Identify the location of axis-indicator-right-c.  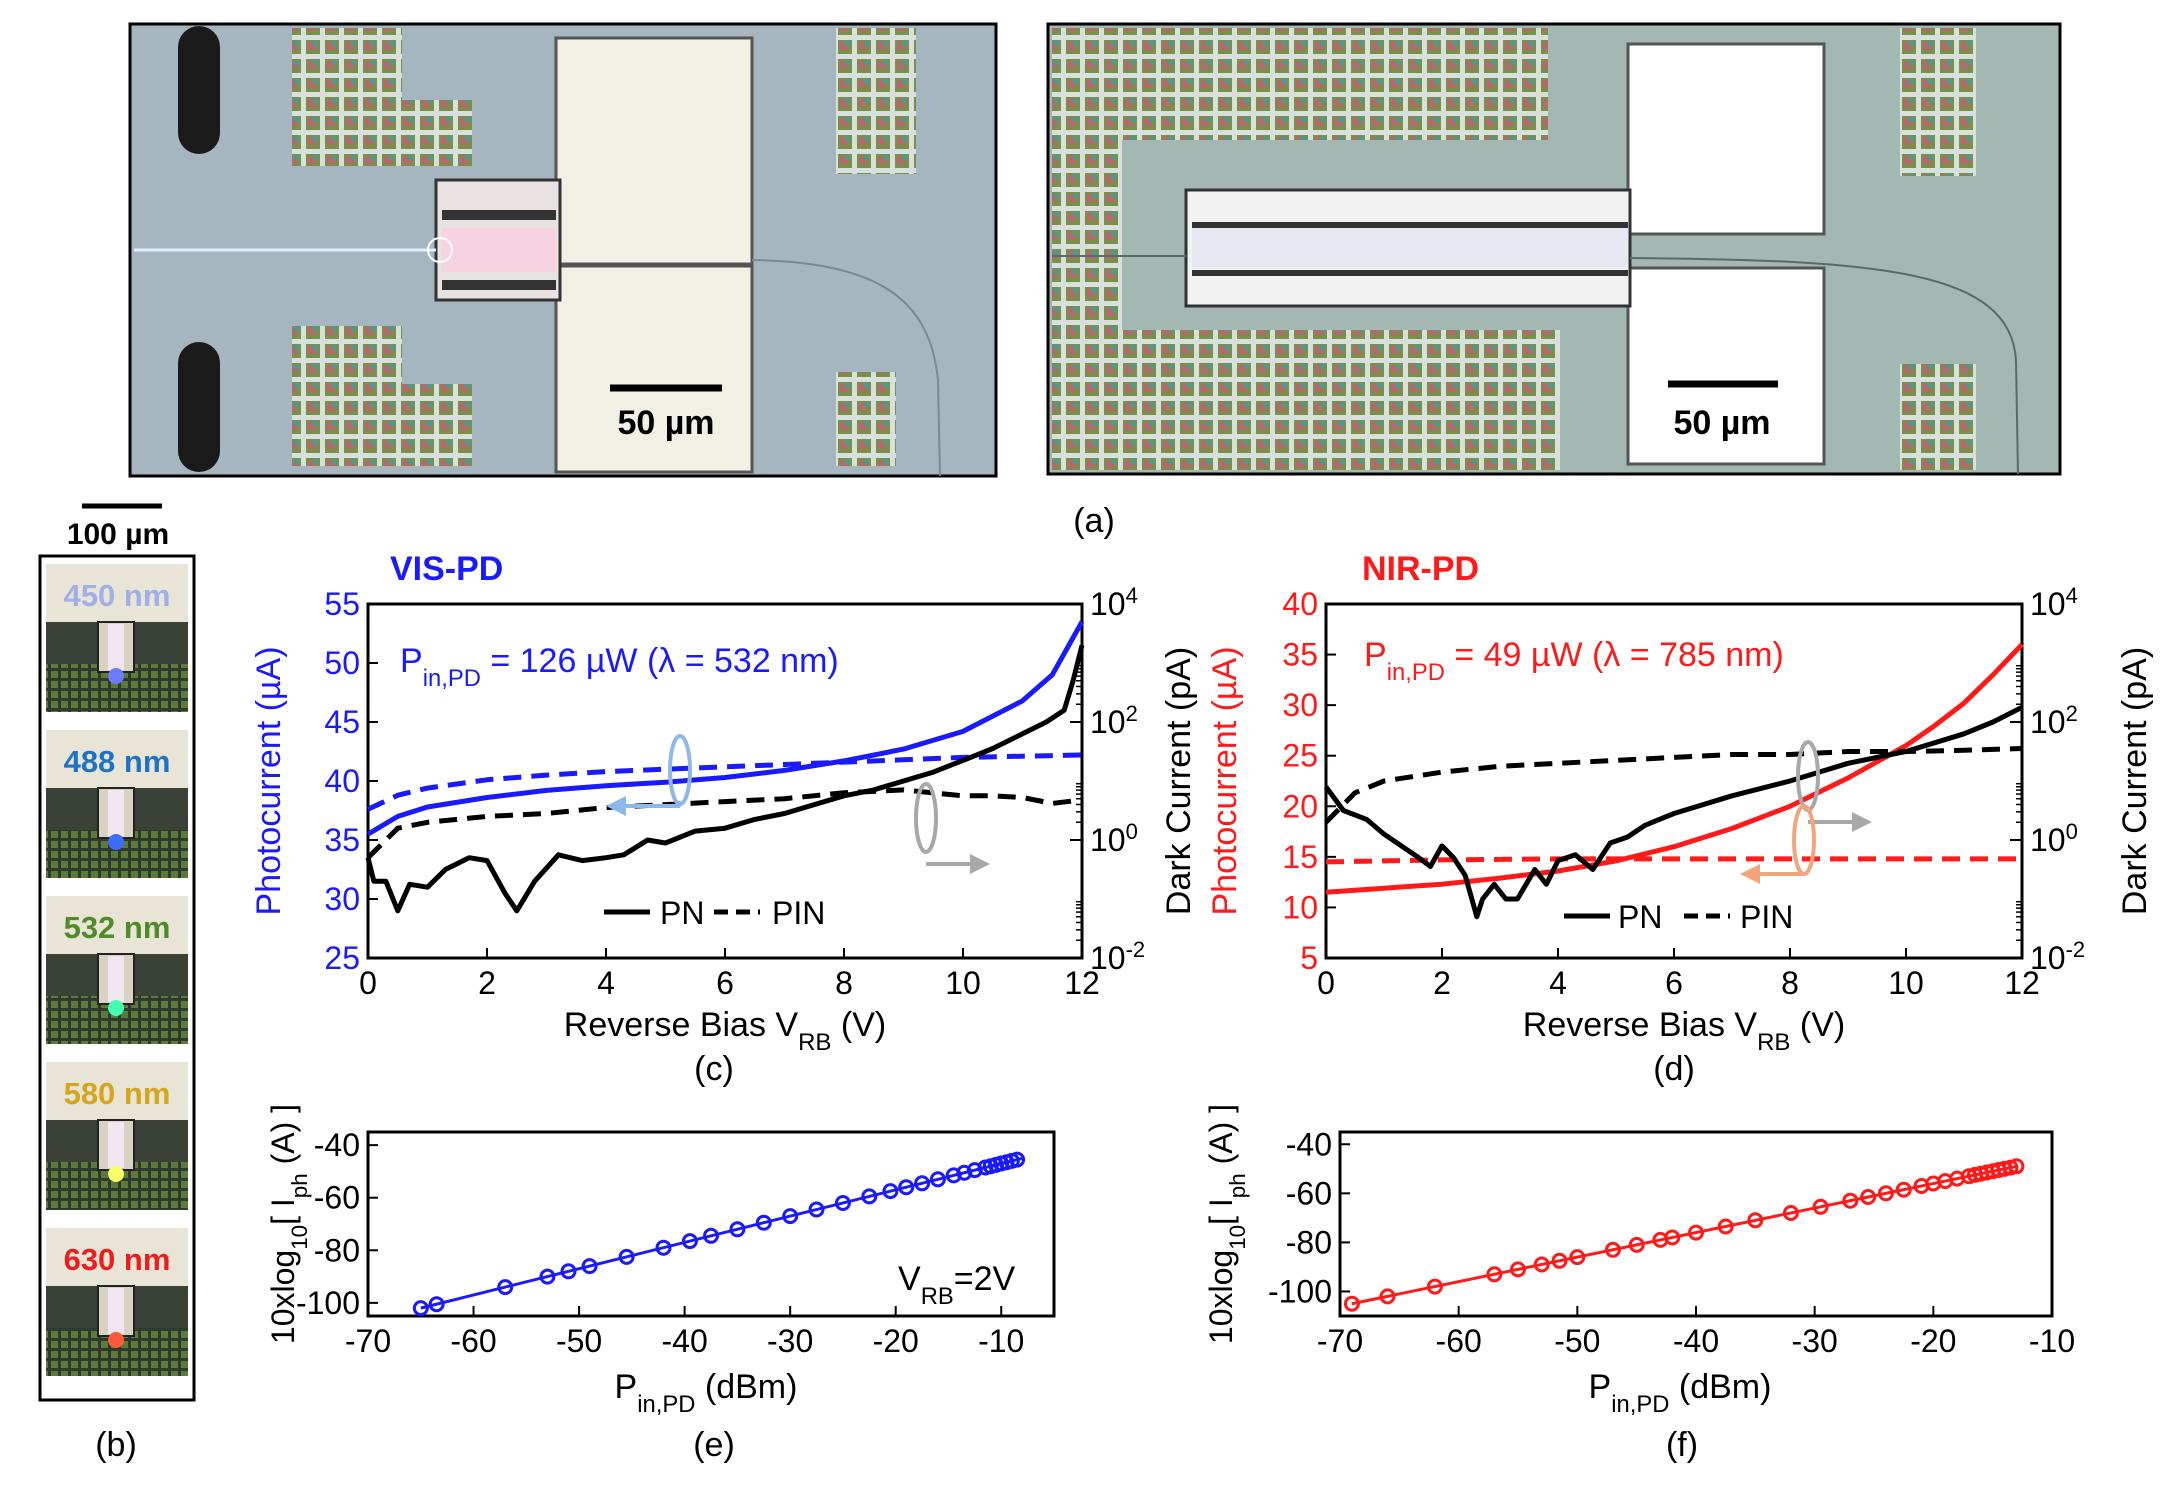
(926, 818).